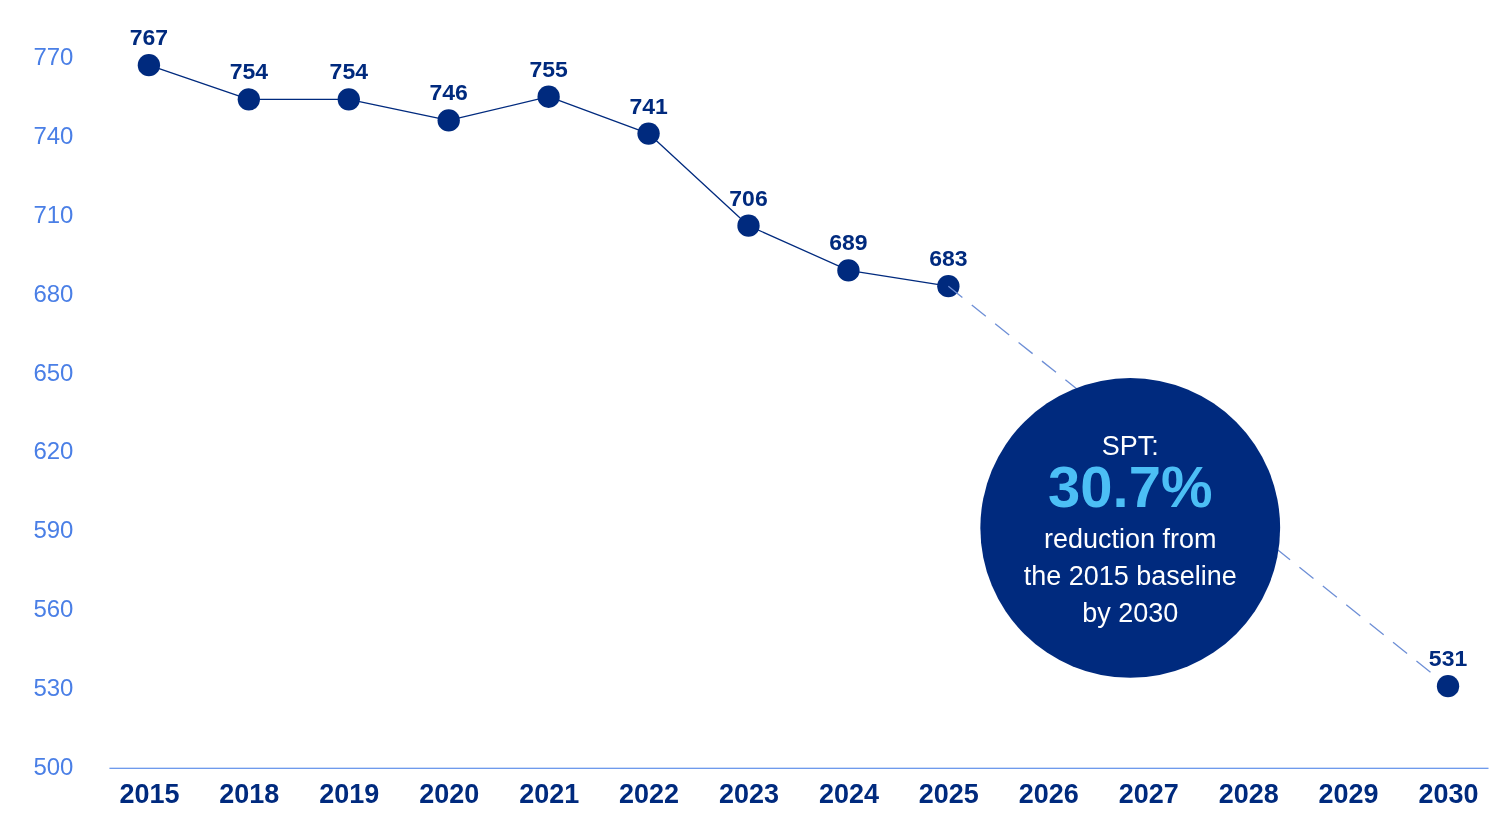 The width and height of the screenshot is (1489, 813). I want to click on x-tick-label: 2023, so click(749, 794).